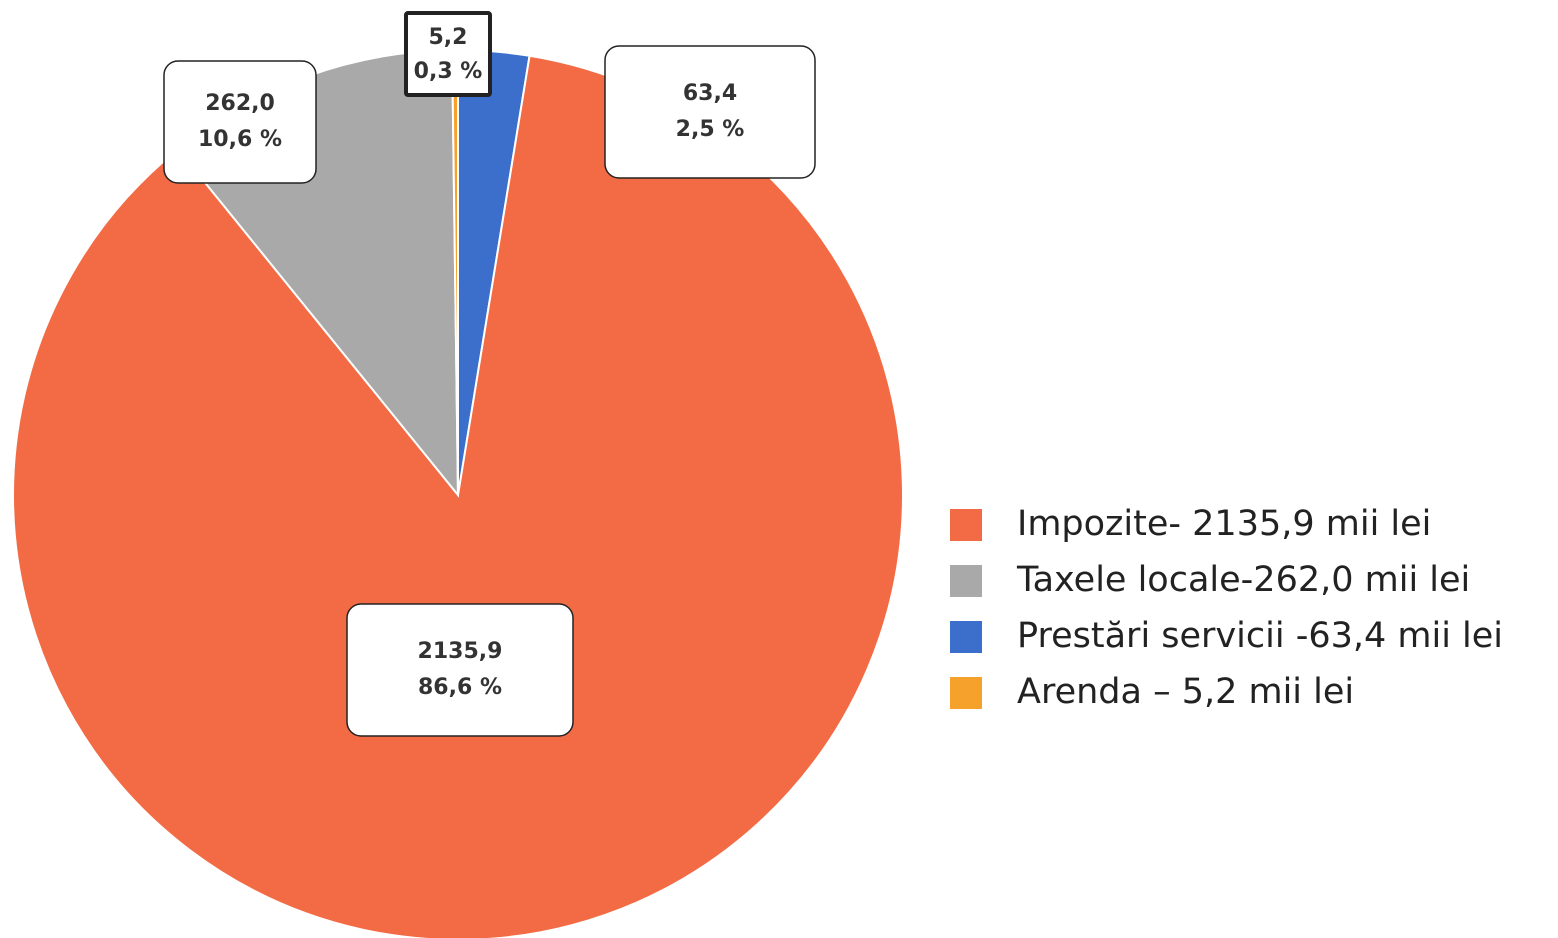 Image resolution: width=1558 pixels, height=938 pixels. I want to click on data-label: 2135,9, so click(460, 651).